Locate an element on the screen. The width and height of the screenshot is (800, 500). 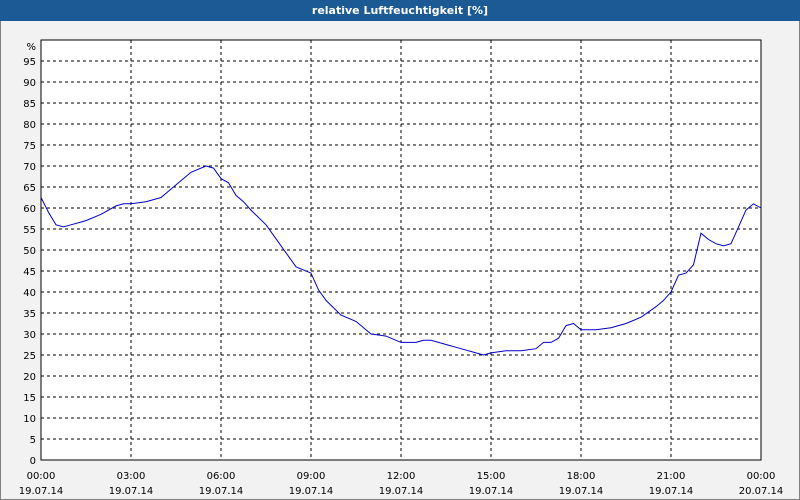
x-tick-time-label: 09:00 is located at coordinates (311, 476).